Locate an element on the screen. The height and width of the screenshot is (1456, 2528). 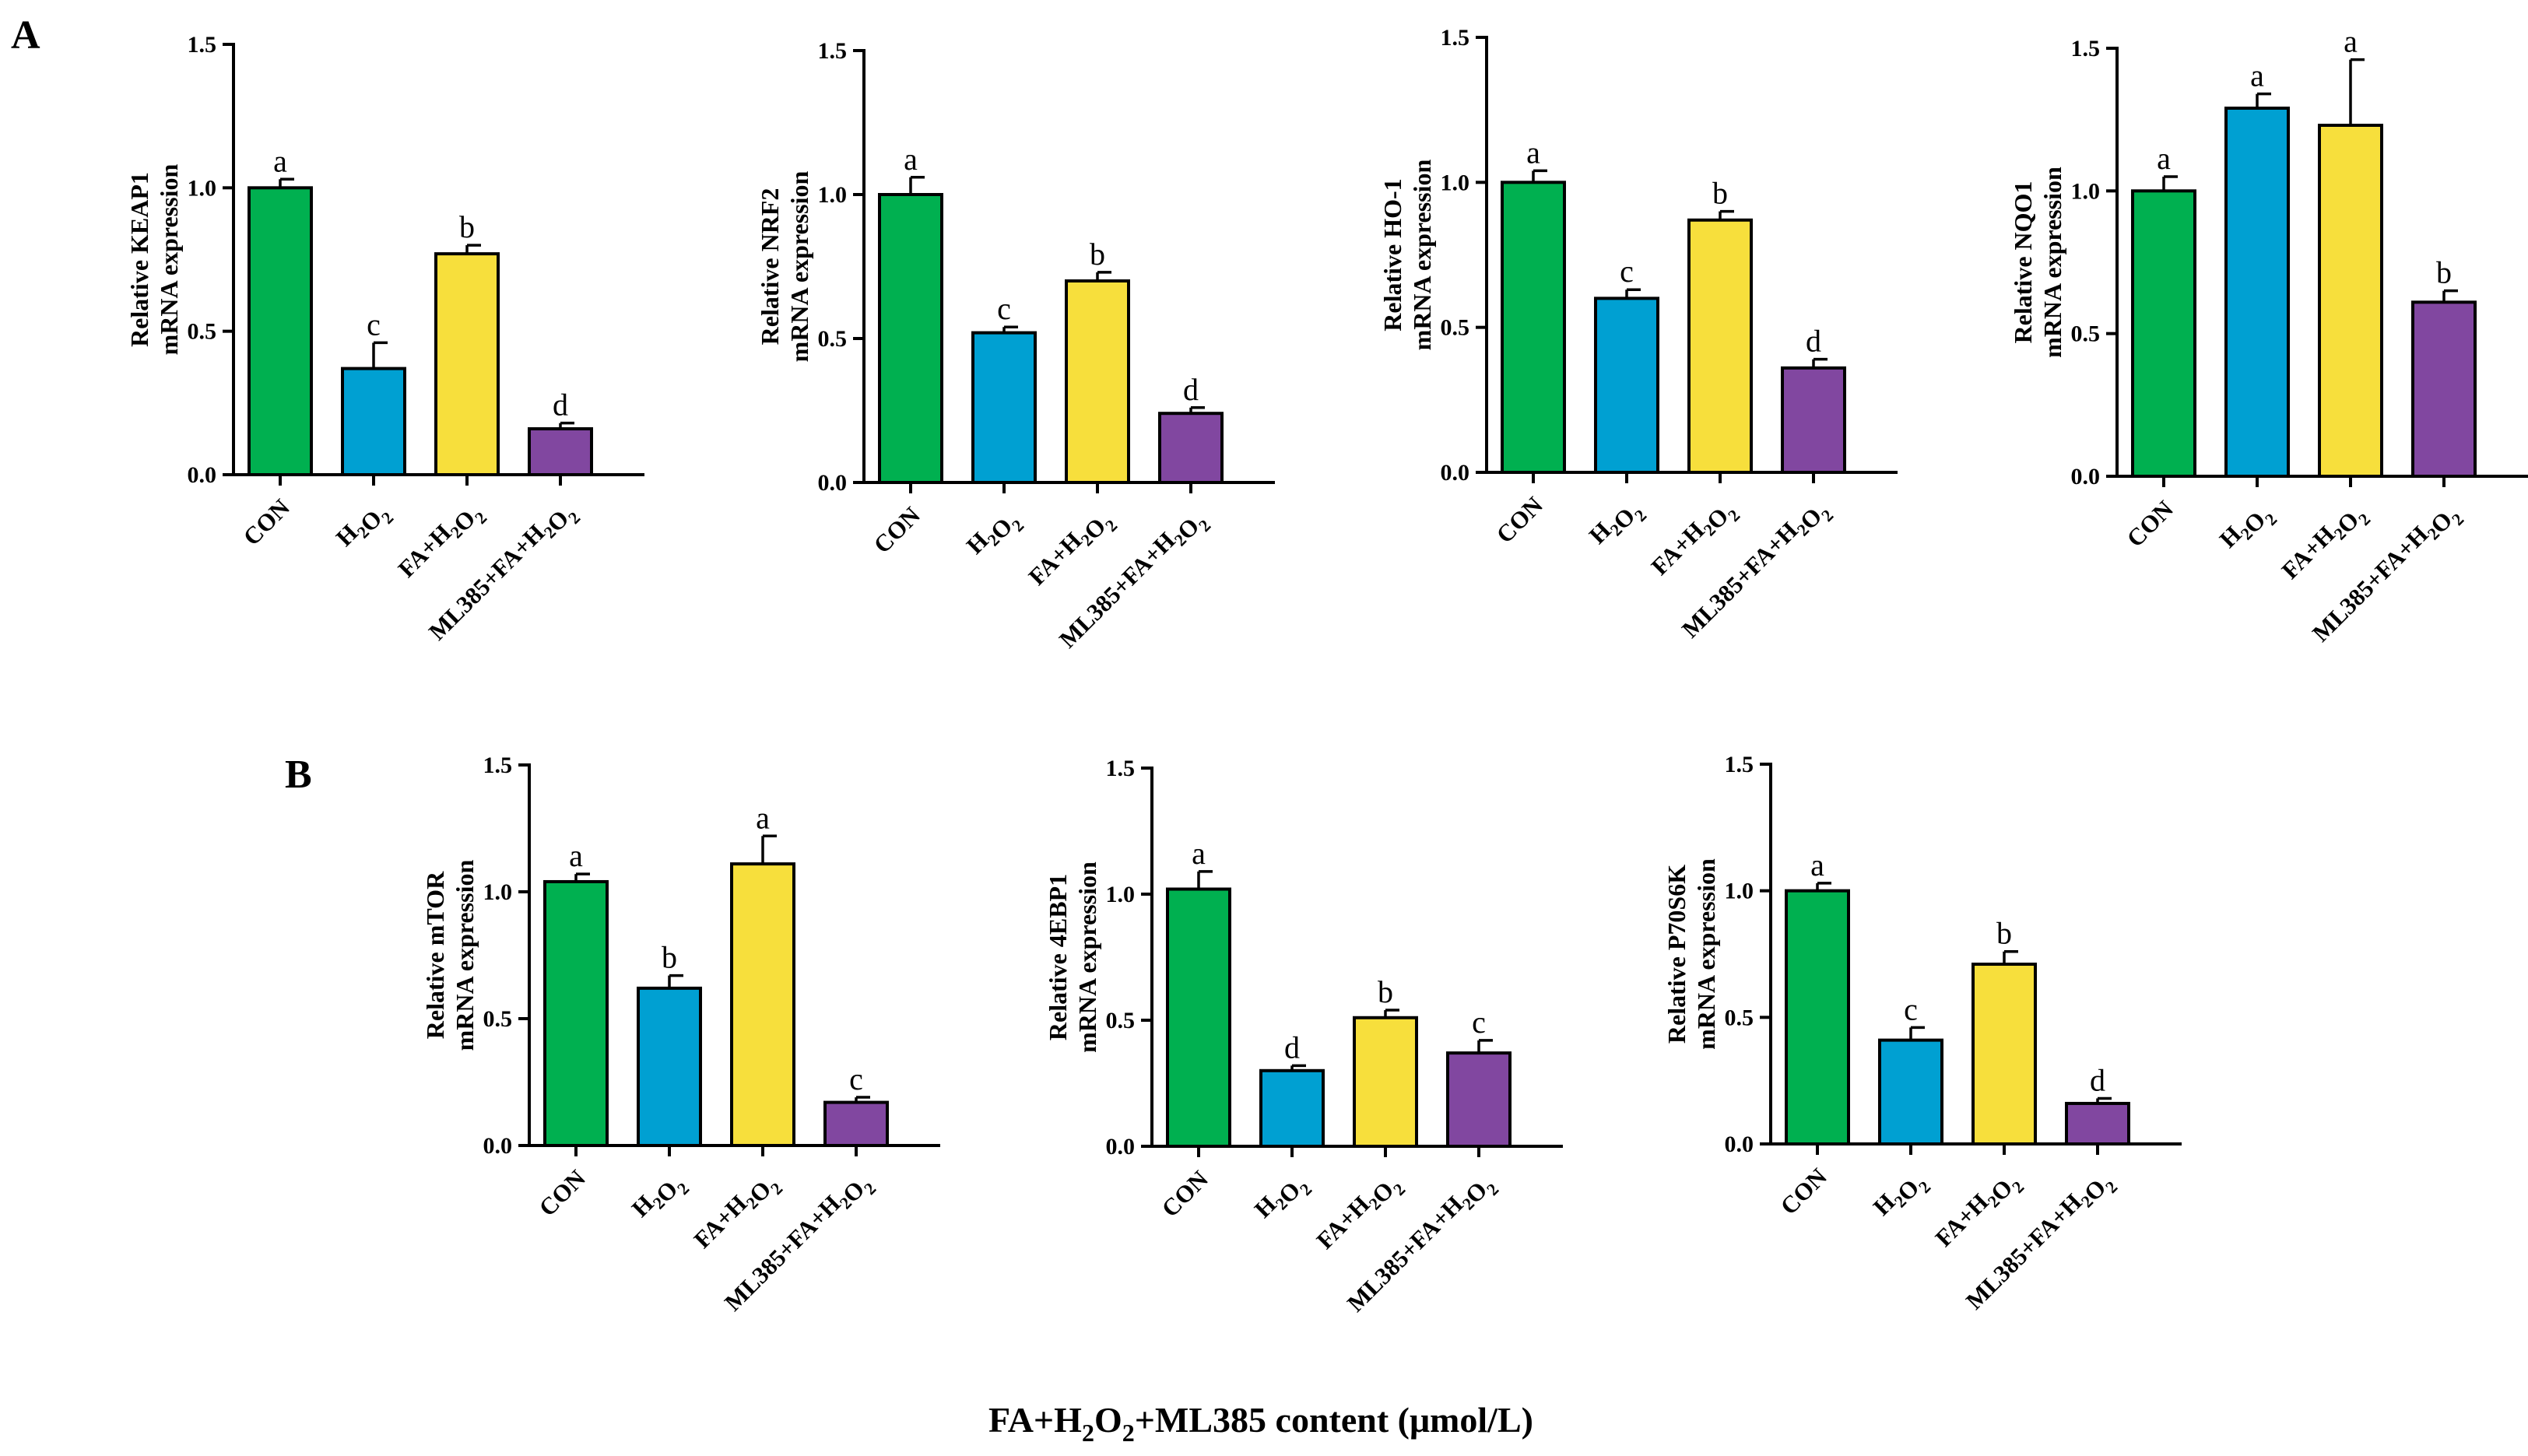
x-caption-prefix: FA+H is located at coordinates (1035, 1420).